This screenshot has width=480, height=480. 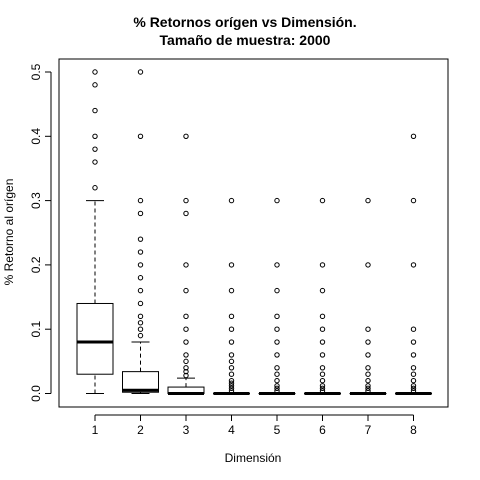 What do you see at coordinates (322, 430) in the screenshot?
I see `x-tick-label: 6` at bounding box center [322, 430].